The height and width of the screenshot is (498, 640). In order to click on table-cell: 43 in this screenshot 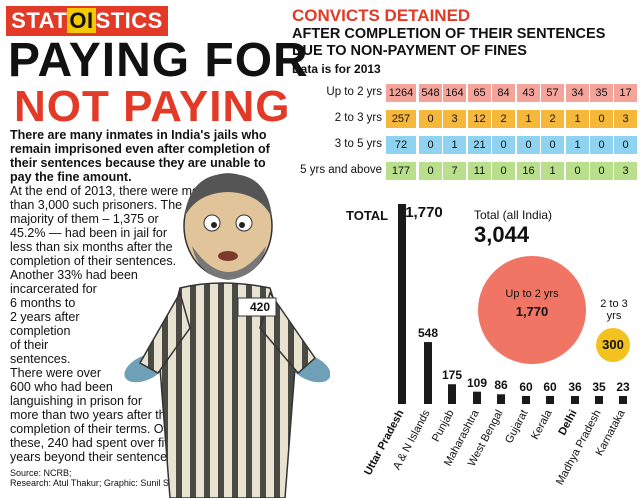, I will do `click(528, 93)`.